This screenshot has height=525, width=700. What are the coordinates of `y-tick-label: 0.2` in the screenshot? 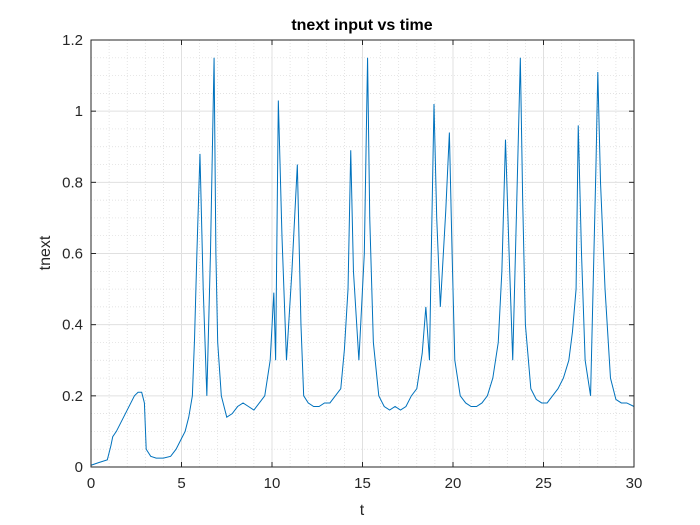 It's located at (72, 396).